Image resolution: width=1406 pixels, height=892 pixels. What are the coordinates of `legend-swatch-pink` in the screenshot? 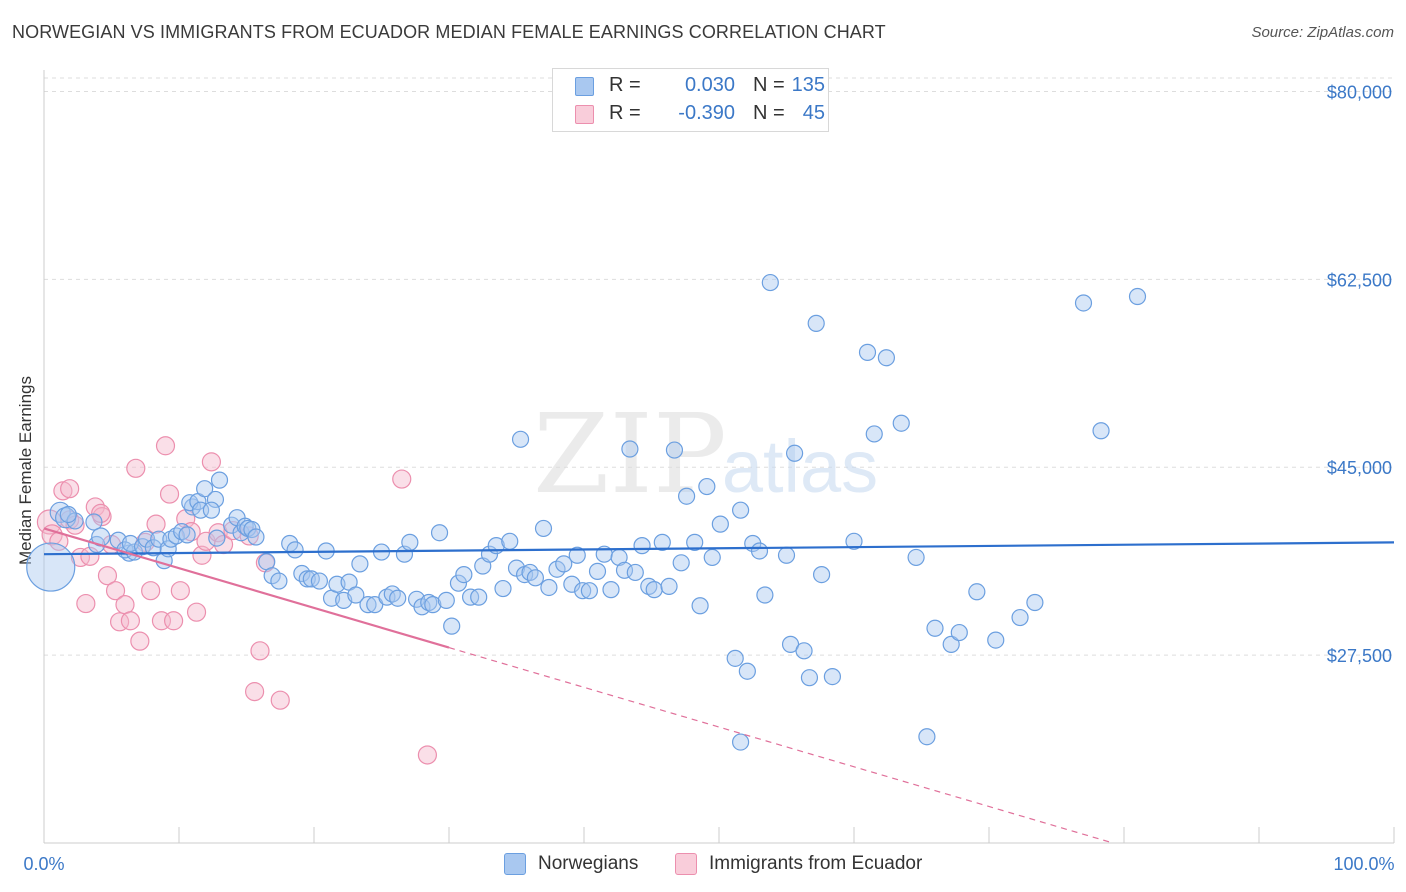 It's located at (686, 864).